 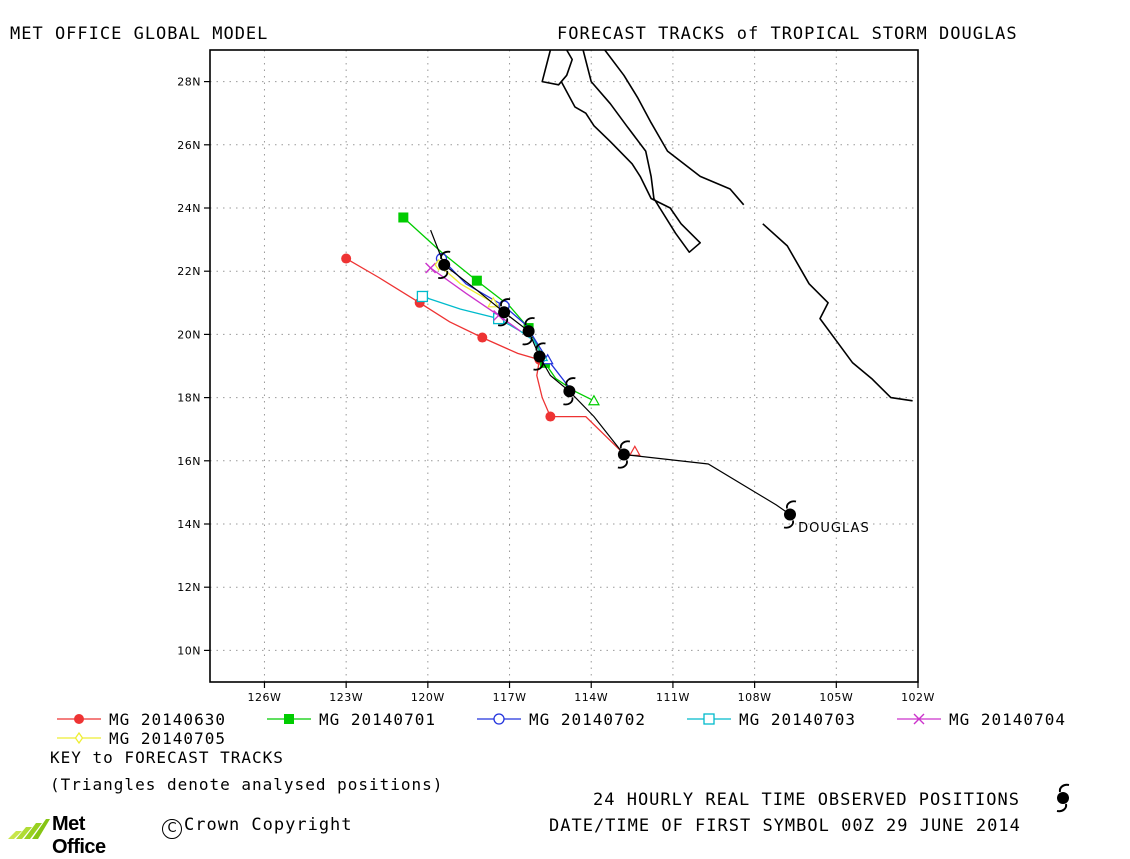 I want to click on y-tick-label: 20N, so click(x=189, y=334).